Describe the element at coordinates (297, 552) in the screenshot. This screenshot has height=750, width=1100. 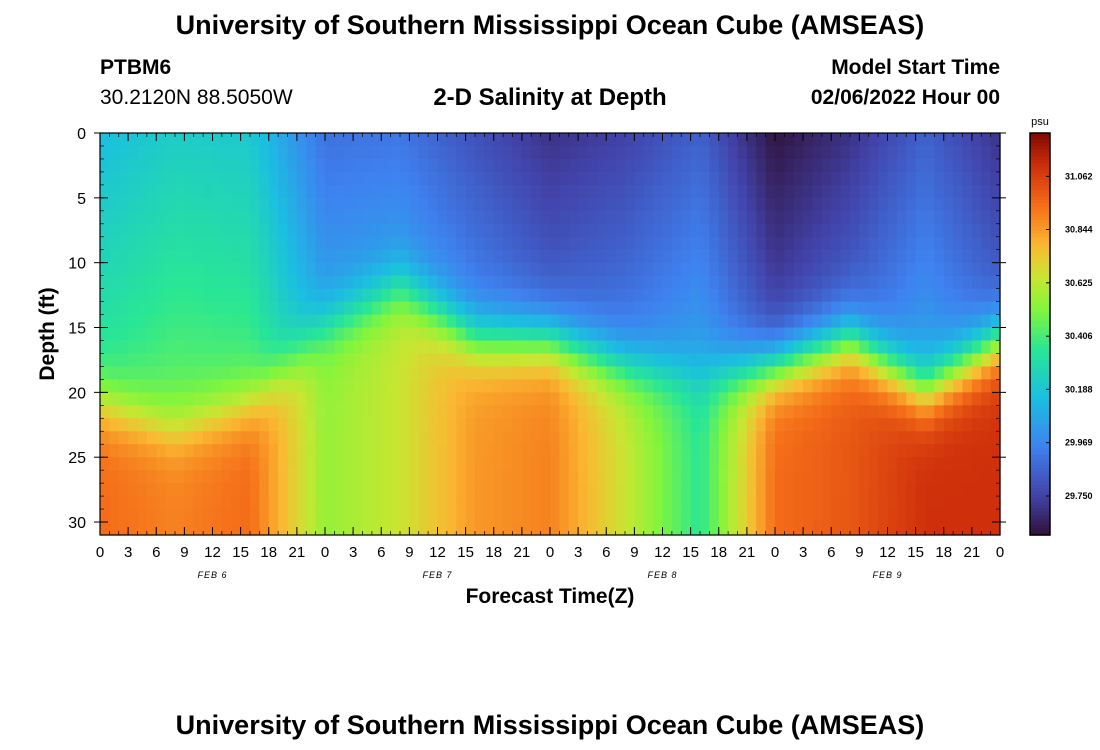
I see `x-tick-label: 21` at that location.